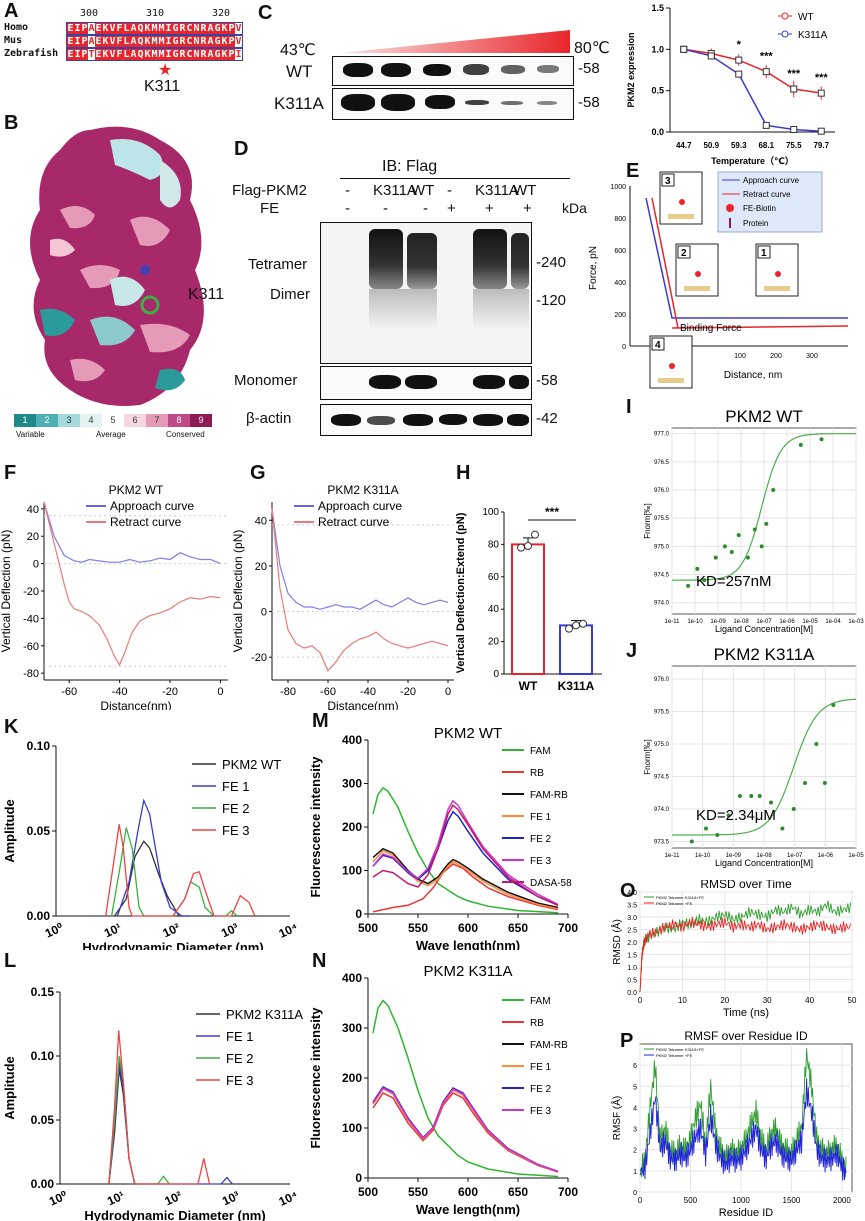  I want to click on monomer-label: Monomer, so click(266, 380).